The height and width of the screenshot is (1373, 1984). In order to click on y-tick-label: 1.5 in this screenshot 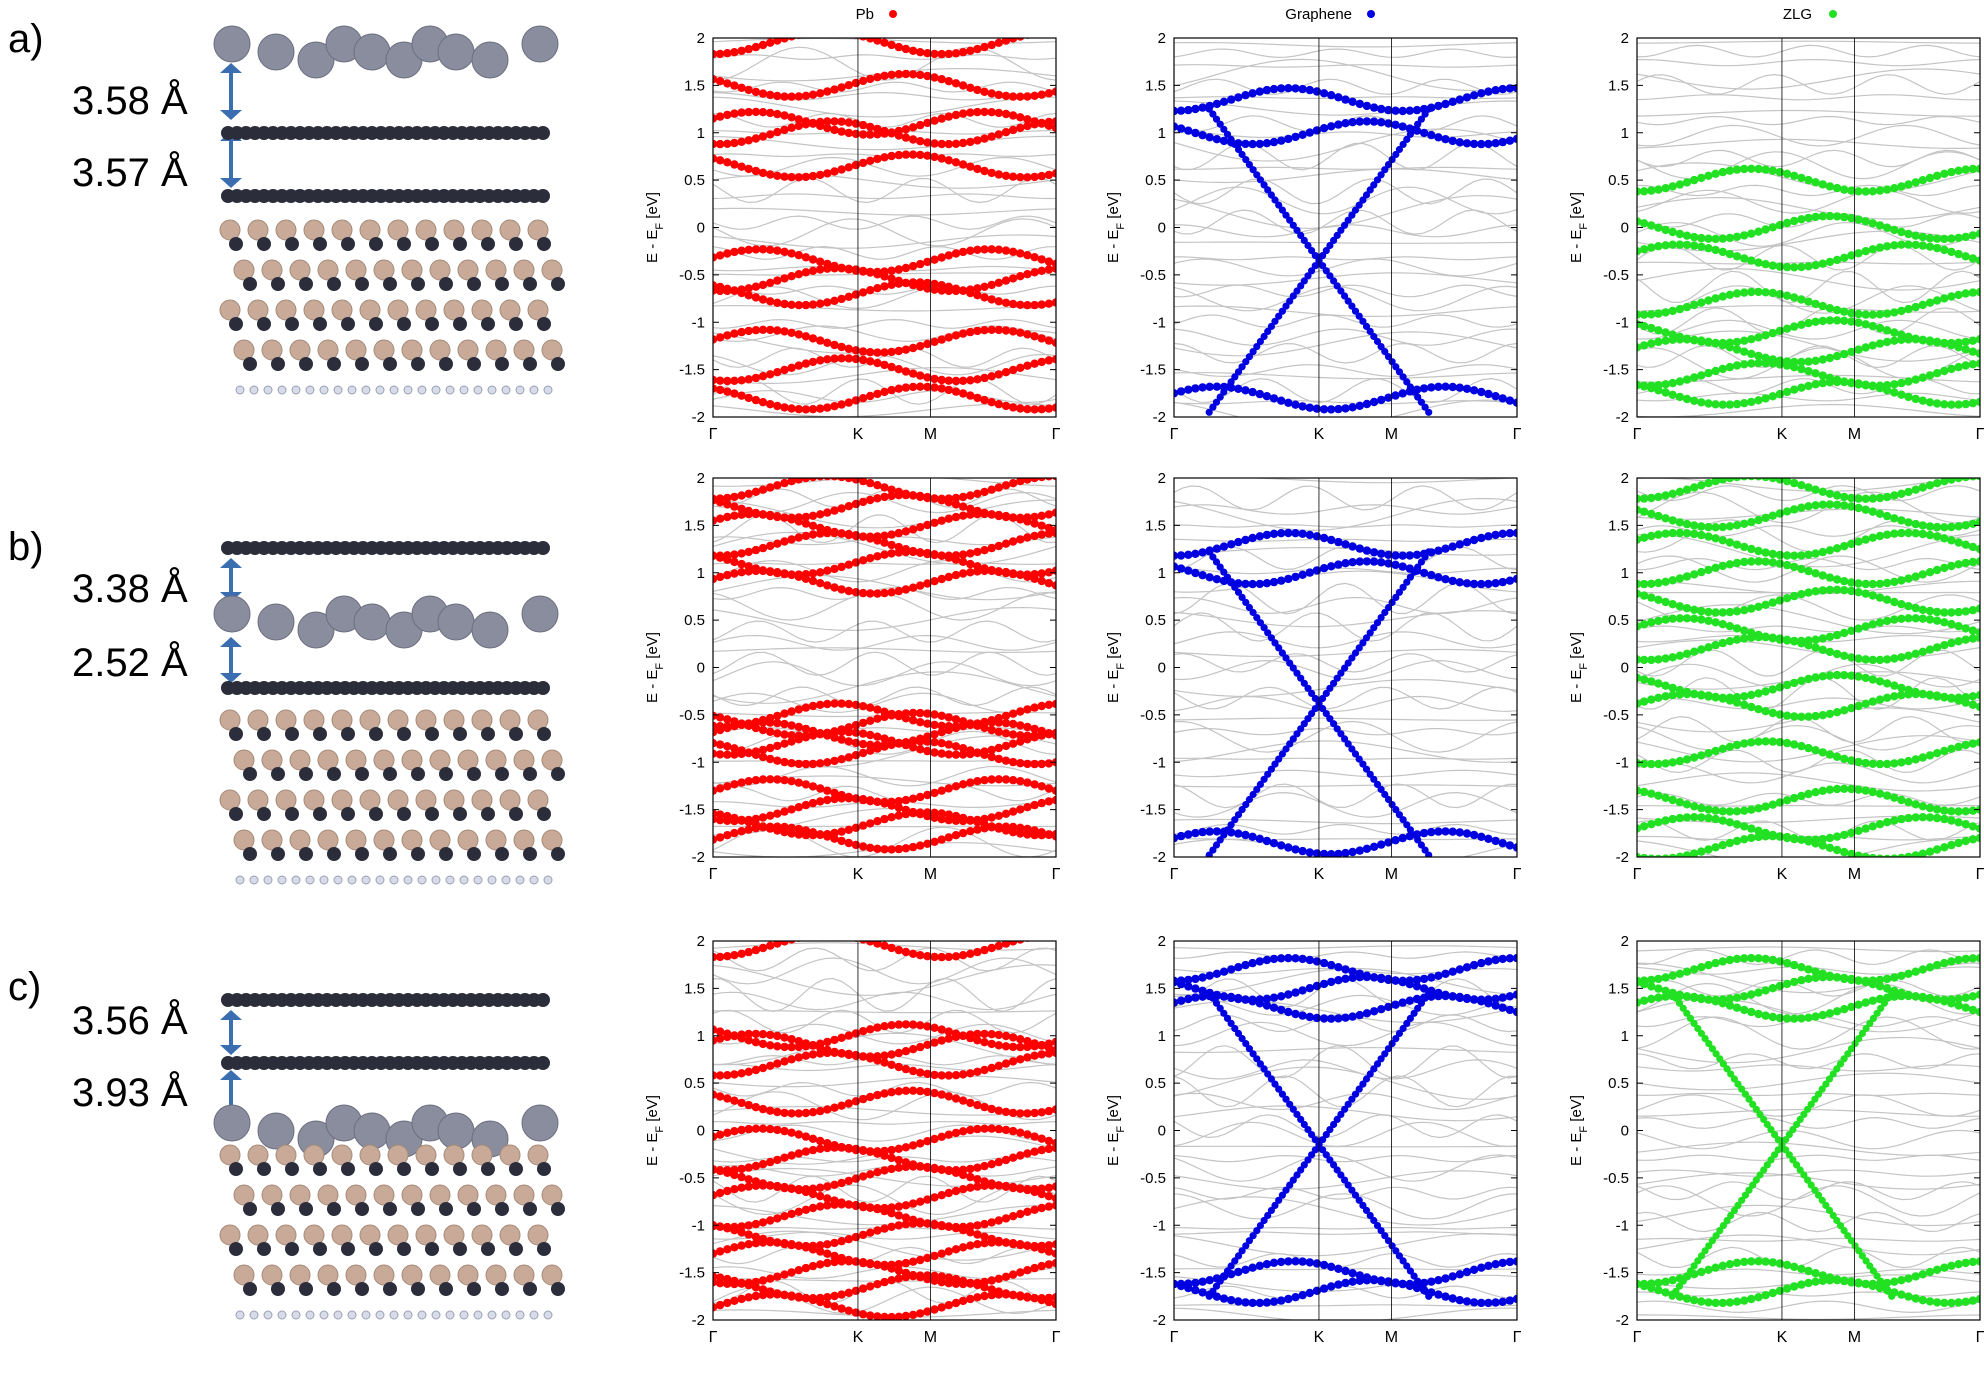, I will do `click(694, 988)`.